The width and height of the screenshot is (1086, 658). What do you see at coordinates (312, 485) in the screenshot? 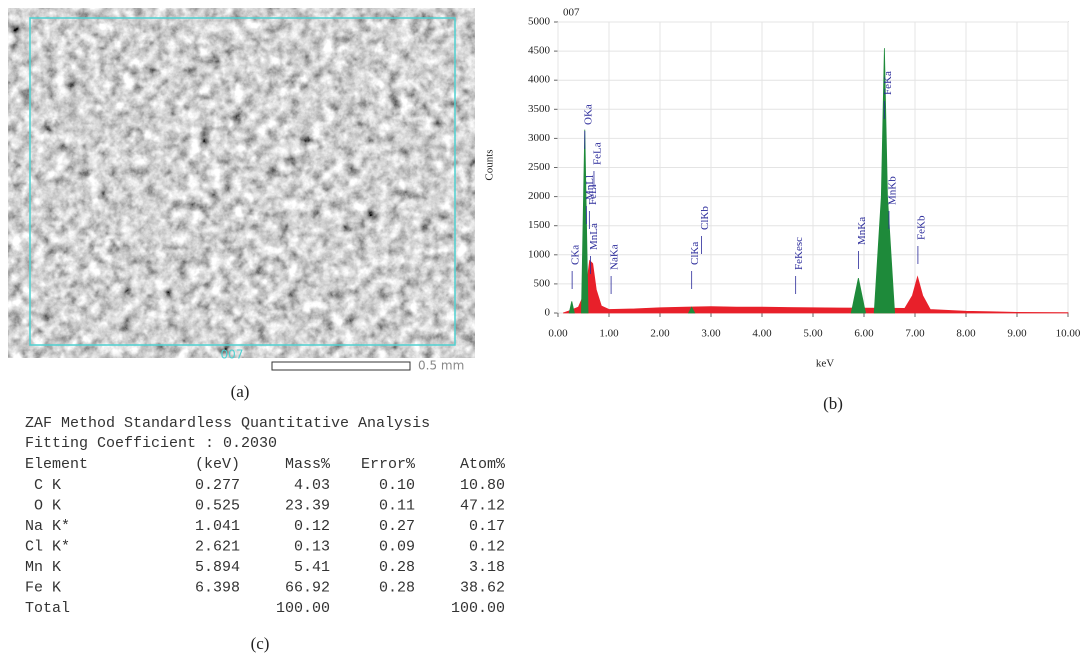
I see `table-cell: 4.03` at bounding box center [312, 485].